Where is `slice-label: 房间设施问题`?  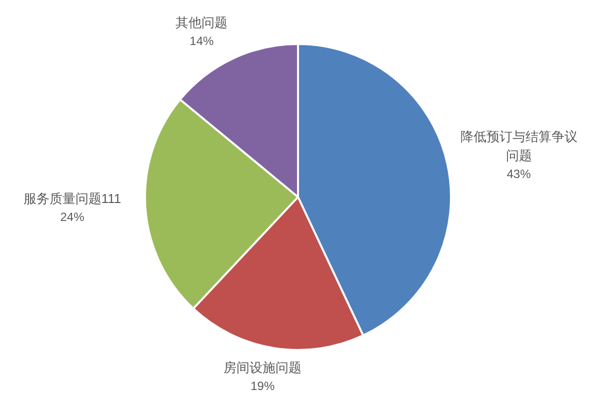 slice-label: 房间设施问题 is located at coordinates (262, 368).